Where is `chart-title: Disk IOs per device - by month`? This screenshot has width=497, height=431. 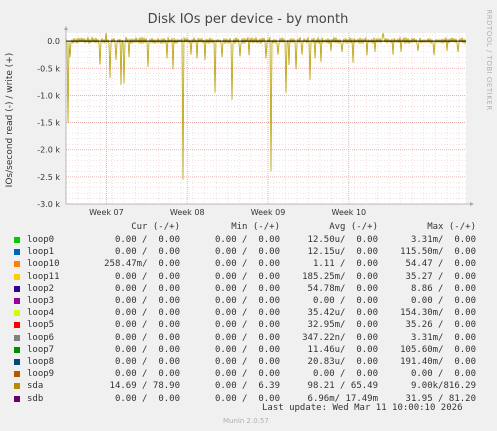 chart-title: Disk IOs per device - by month is located at coordinates (248, 19).